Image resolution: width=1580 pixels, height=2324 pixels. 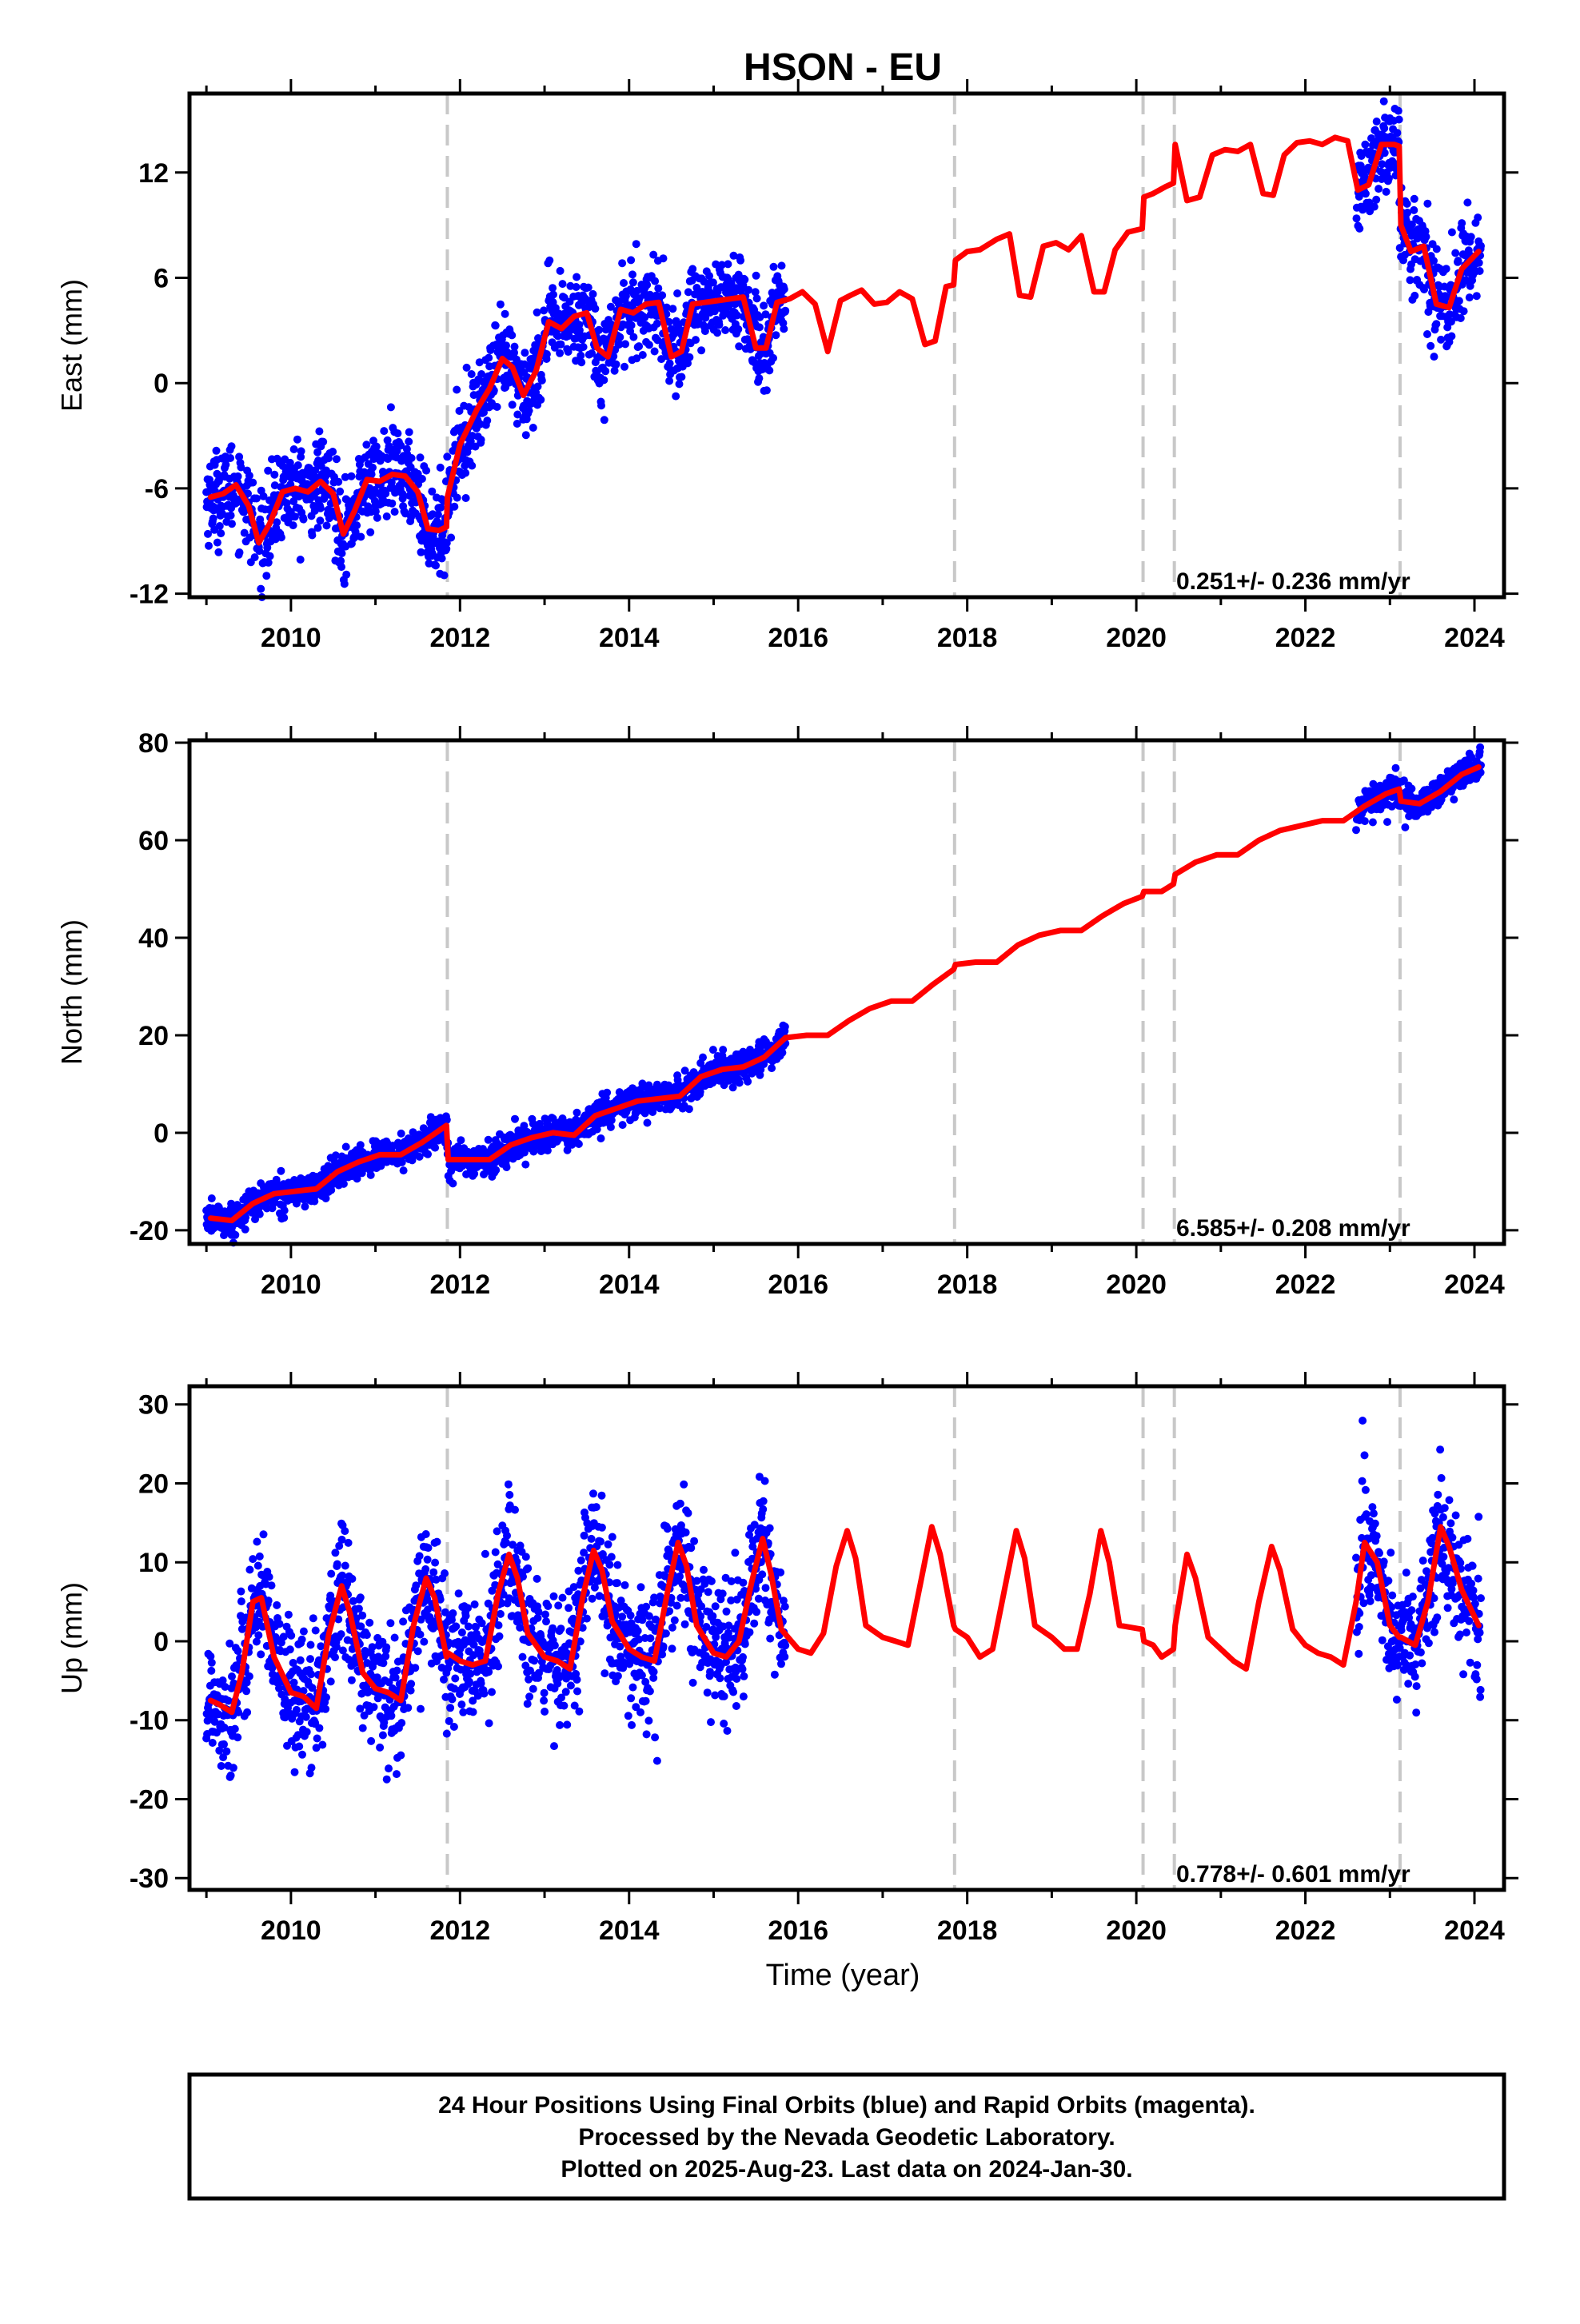 I want to click on north-x-tick-label-2022: 2022, so click(x=1305, y=1285).